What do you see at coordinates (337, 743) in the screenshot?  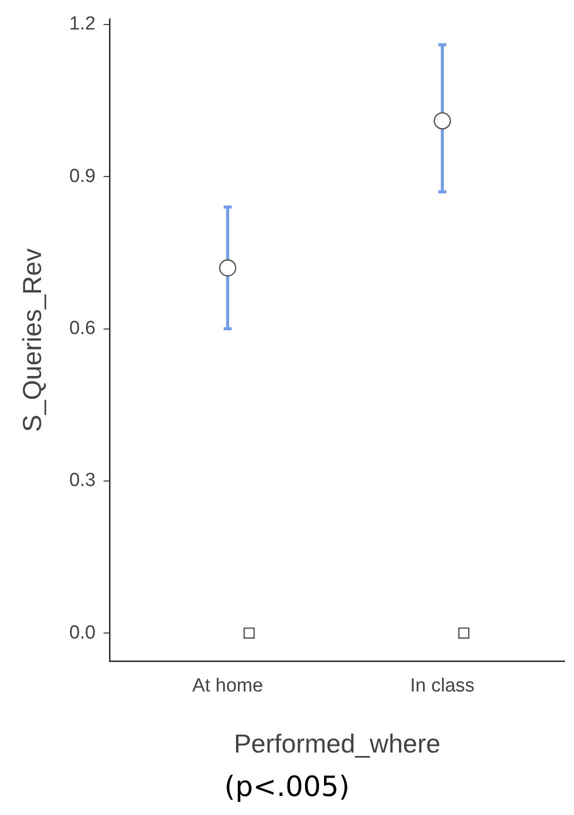 I see `x-axis-title: Performed_where` at bounding box center [337, 743].